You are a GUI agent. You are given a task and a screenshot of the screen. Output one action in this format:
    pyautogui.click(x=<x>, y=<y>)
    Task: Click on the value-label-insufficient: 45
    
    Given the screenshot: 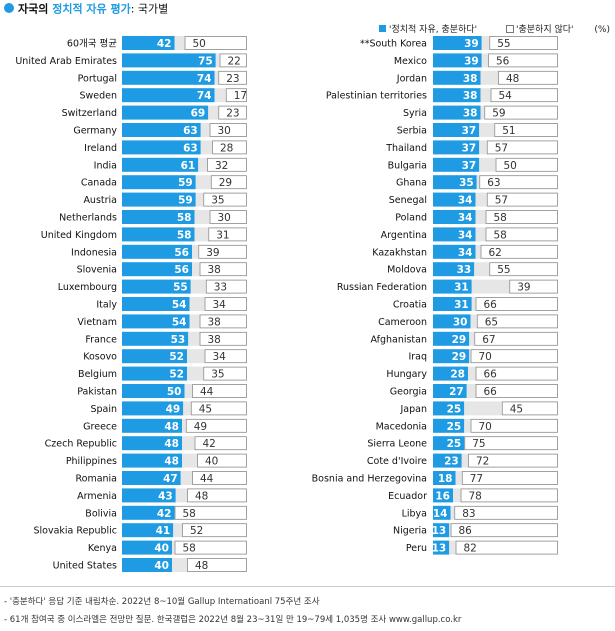 What is the action you would take?
    pyautogui.click(x=516, y=409)
    